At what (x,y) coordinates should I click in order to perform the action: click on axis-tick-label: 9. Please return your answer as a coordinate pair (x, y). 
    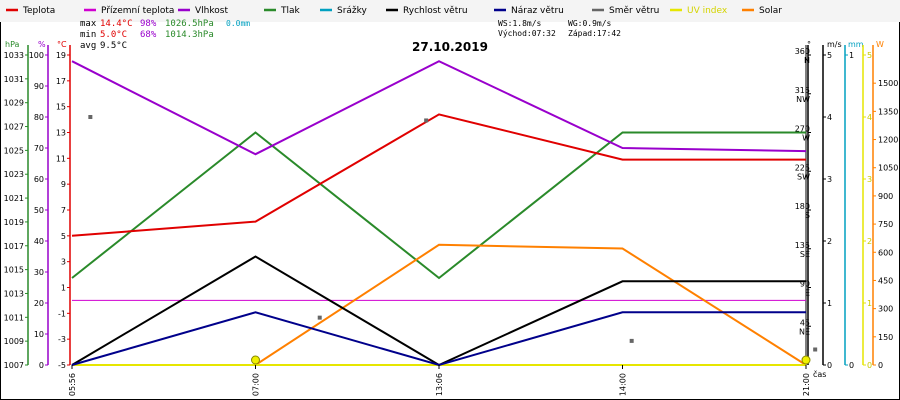
    Looking at the image, I should click on (63, 184).